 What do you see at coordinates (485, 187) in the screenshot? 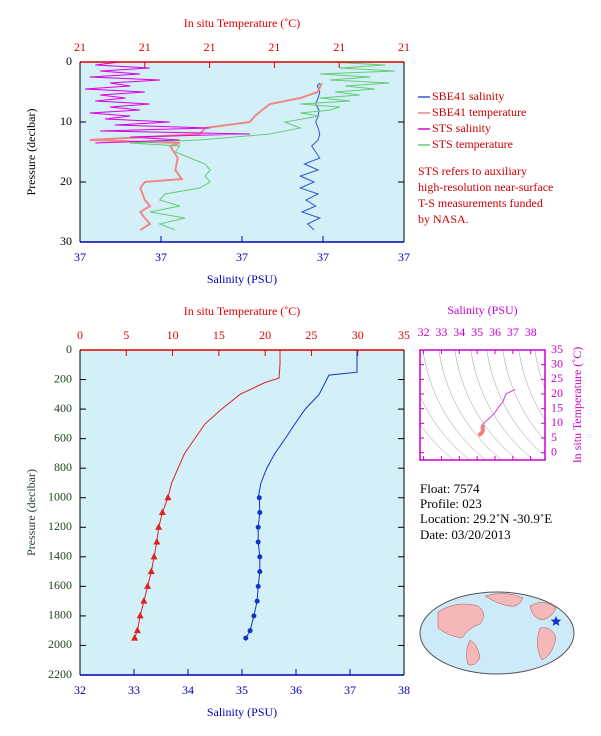
I see `note: high-resolution near-surface` at bounding box center [485, 187].